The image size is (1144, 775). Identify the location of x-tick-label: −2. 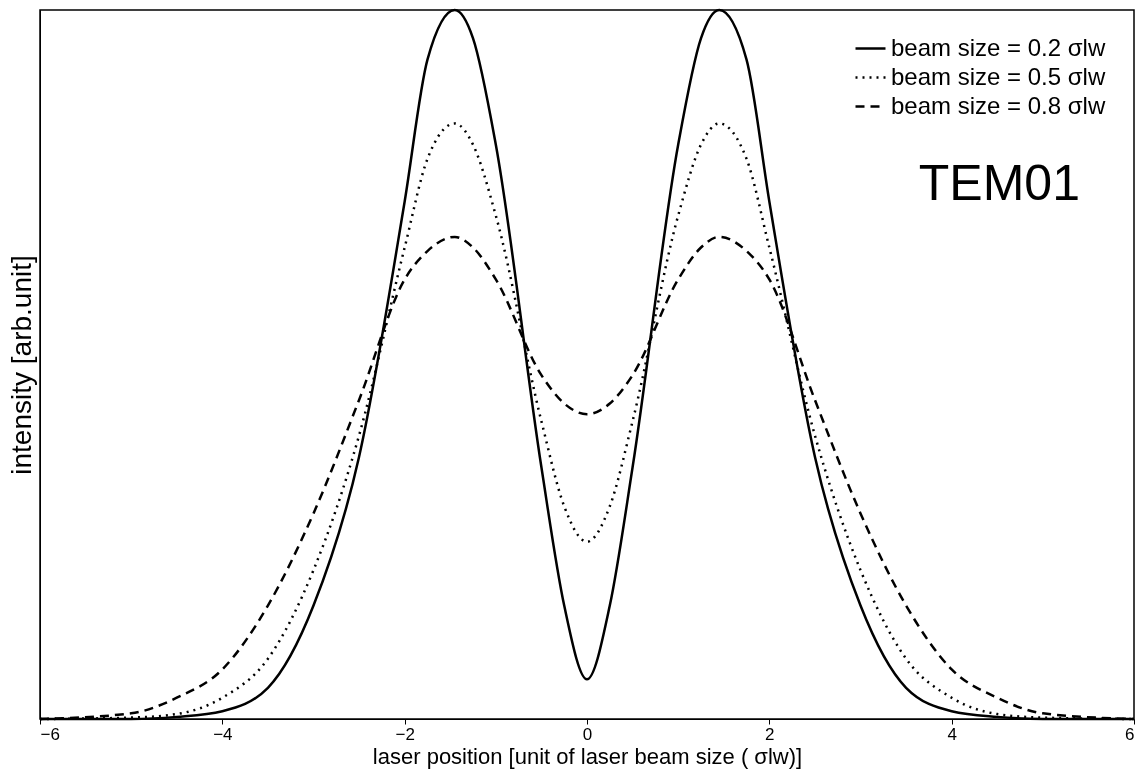
(405, 734).